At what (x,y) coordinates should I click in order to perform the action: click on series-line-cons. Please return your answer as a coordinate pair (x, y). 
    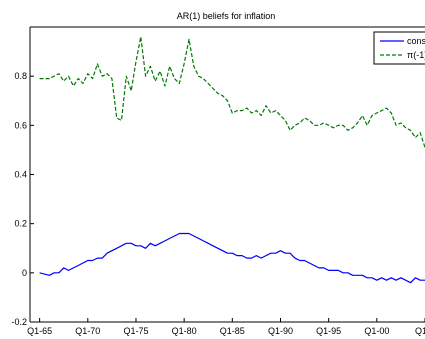
    Looking at the image, I should click on (232, 258).